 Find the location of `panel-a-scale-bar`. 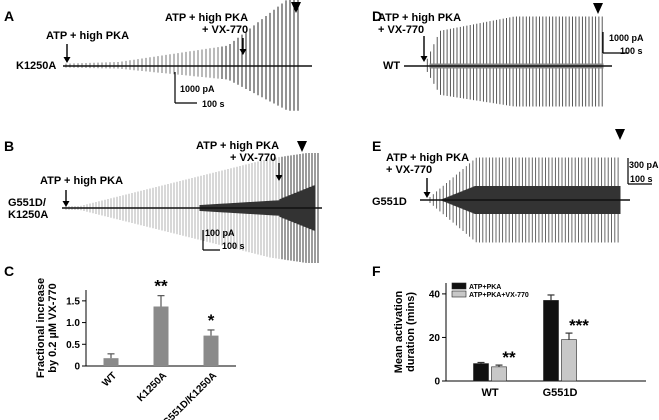

panel-a-scale-bar is located at coordinates (185, 88).